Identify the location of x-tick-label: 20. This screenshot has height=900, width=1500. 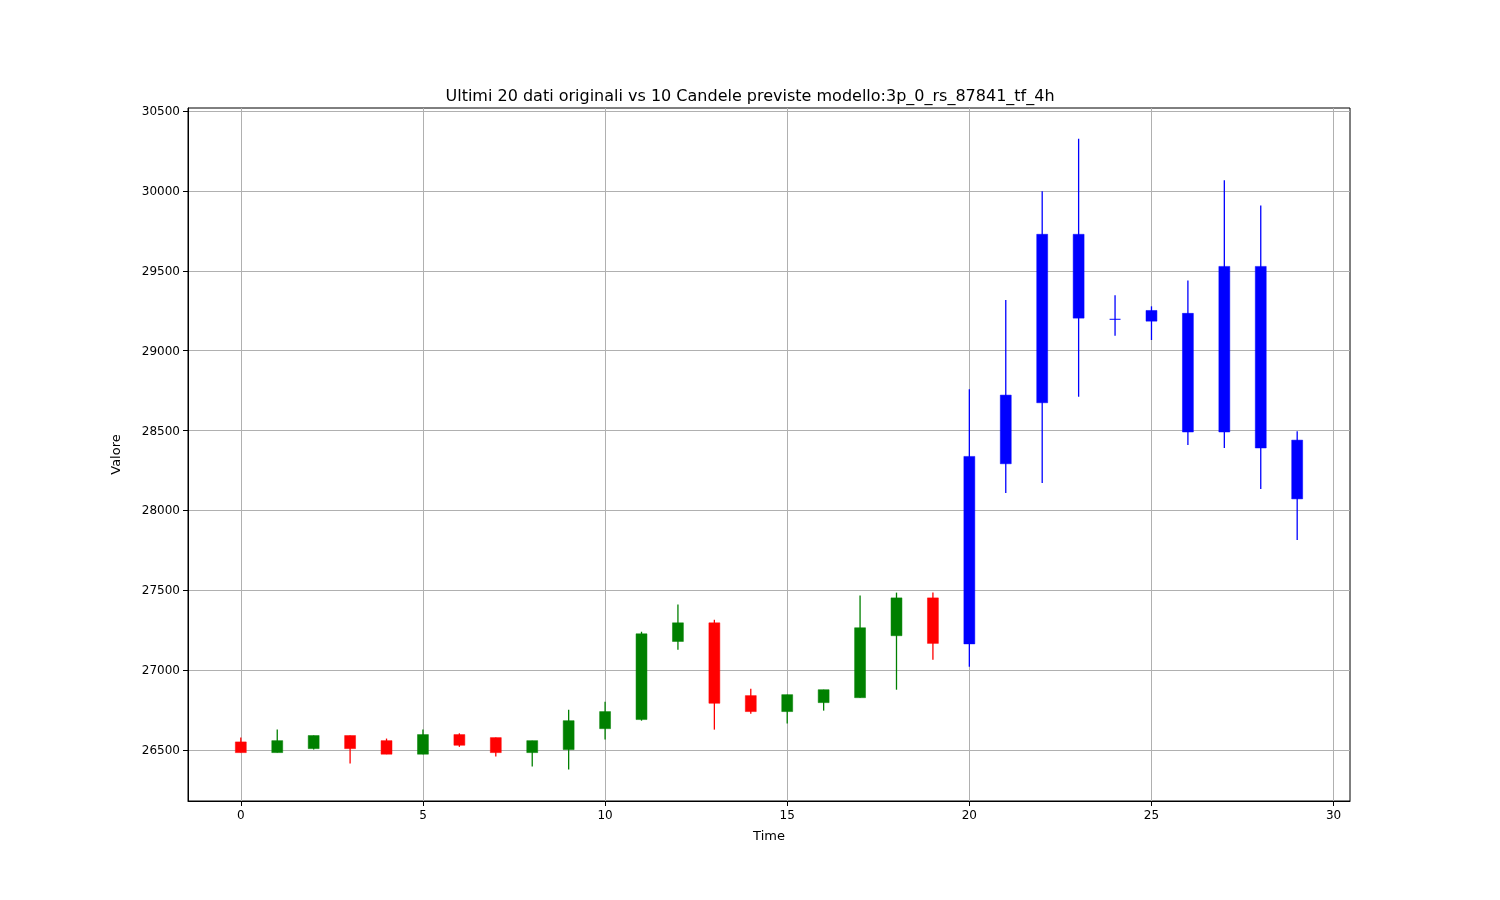
(969, 815).